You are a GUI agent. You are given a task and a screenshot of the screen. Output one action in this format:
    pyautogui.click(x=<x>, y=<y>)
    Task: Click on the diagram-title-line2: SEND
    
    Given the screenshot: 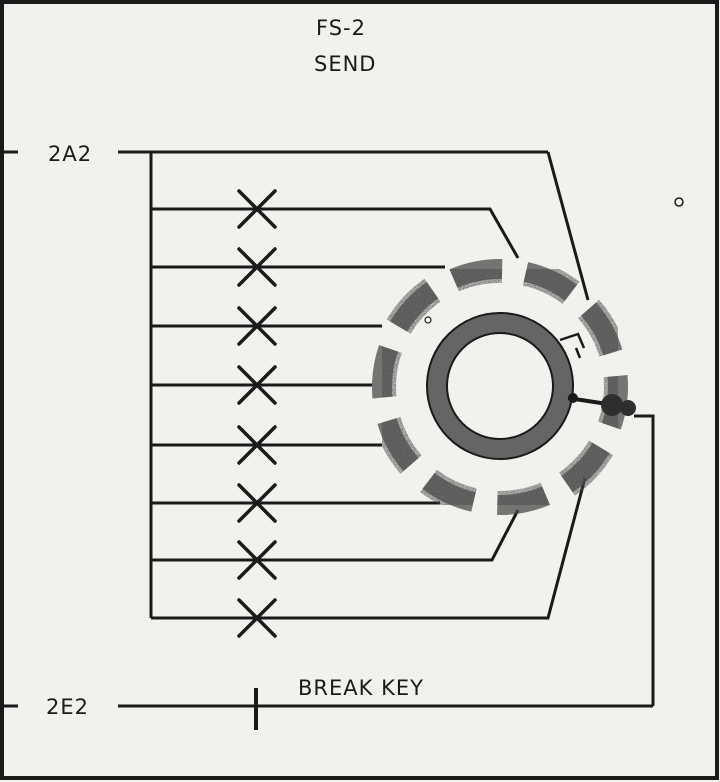 What is the action you would take?
    pyautogui.click(x=345, y=64)
    